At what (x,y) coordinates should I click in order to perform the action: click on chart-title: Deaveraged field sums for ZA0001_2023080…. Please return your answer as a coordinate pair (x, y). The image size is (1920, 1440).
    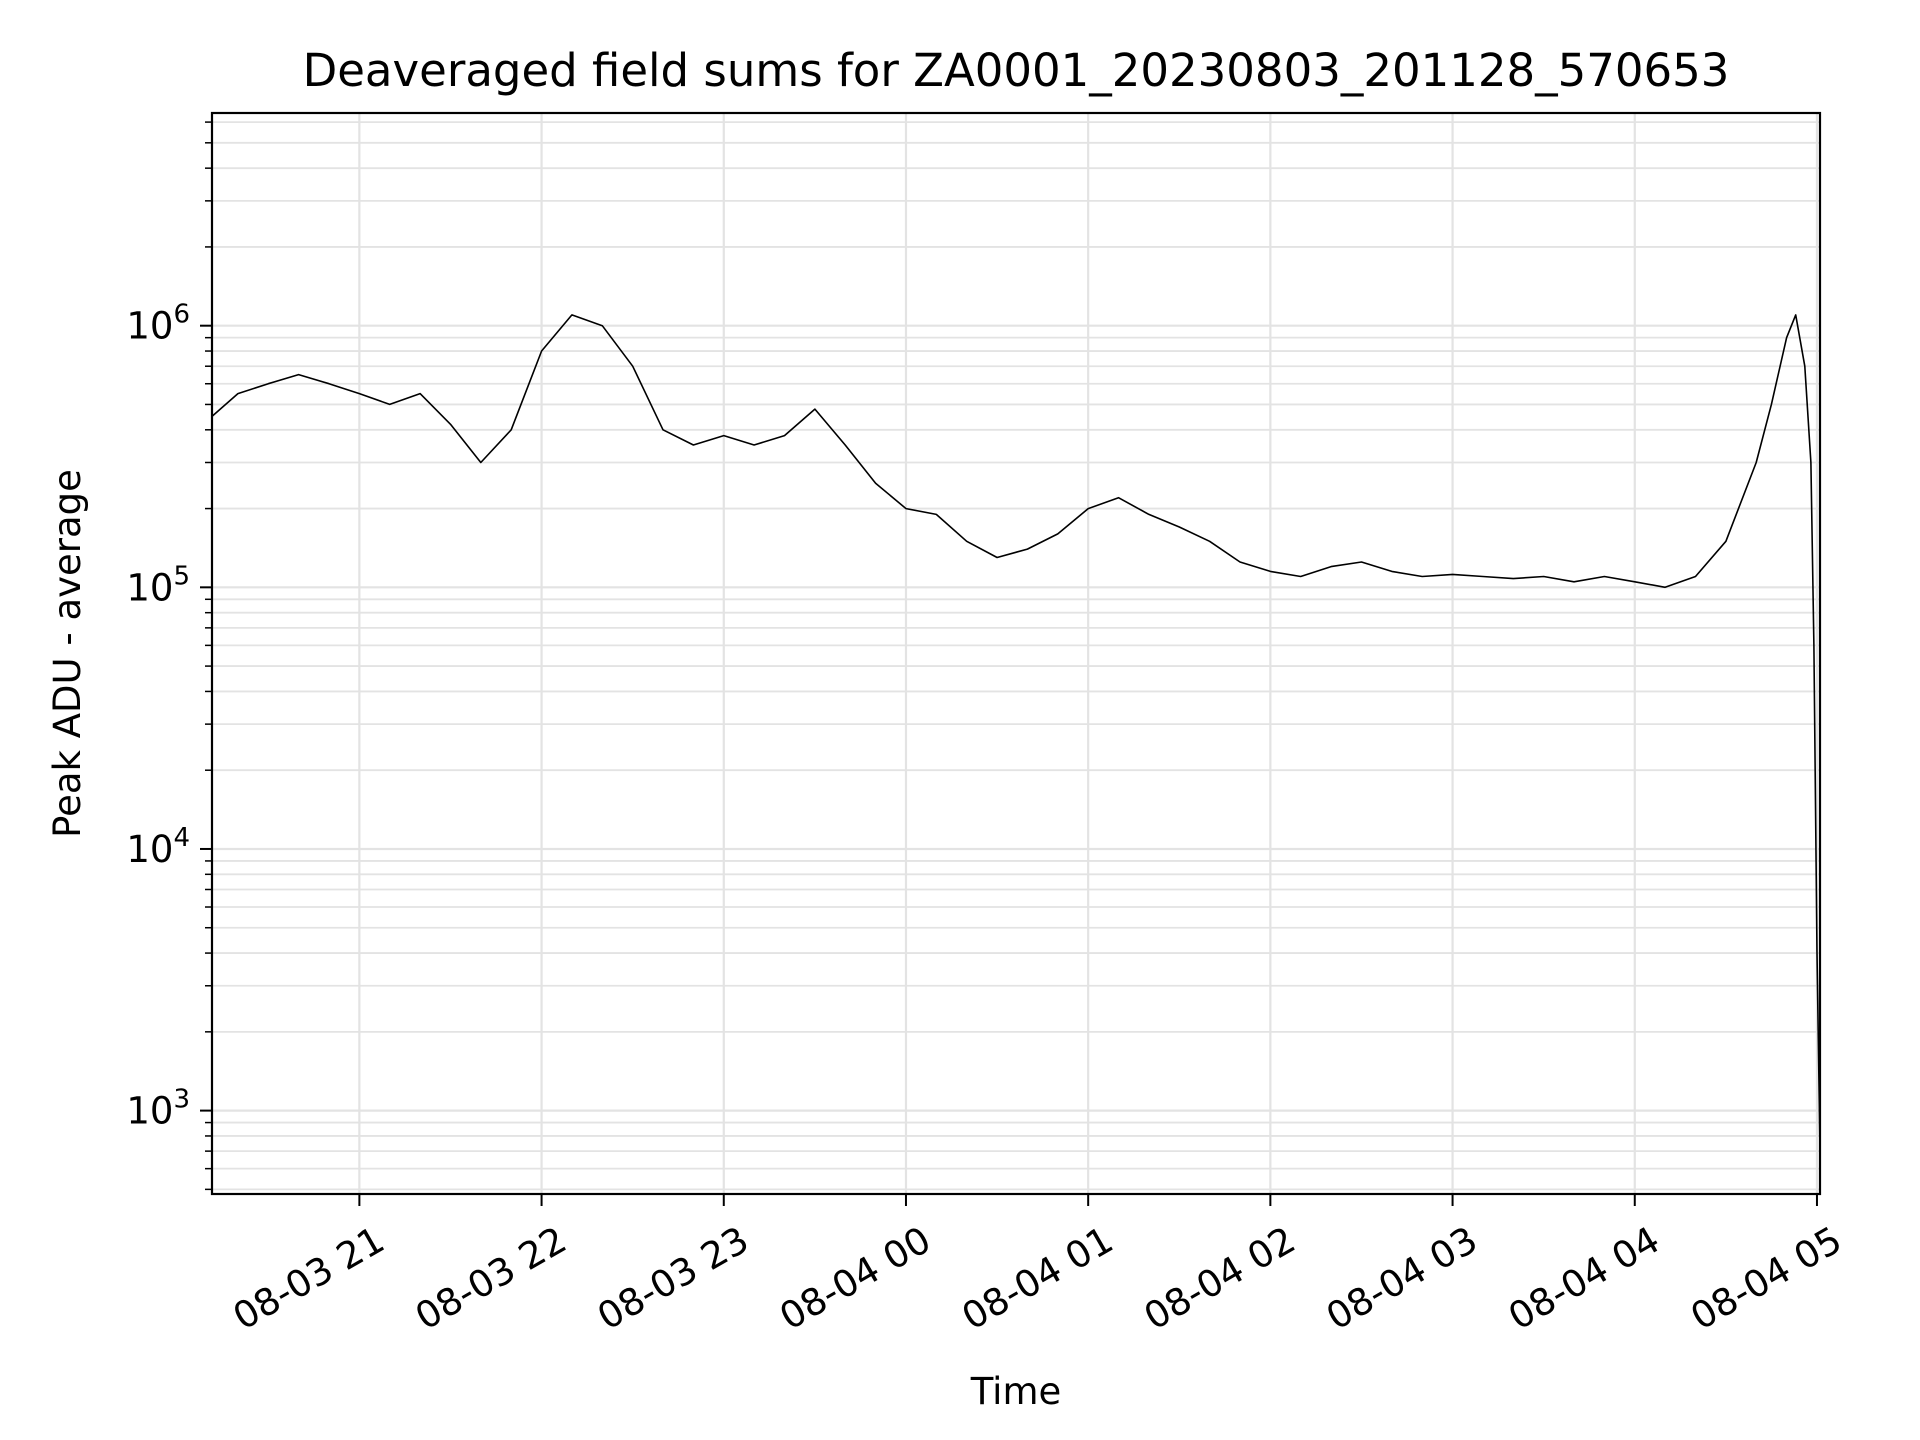
    Looking at the image, I should click on (1016, 70).